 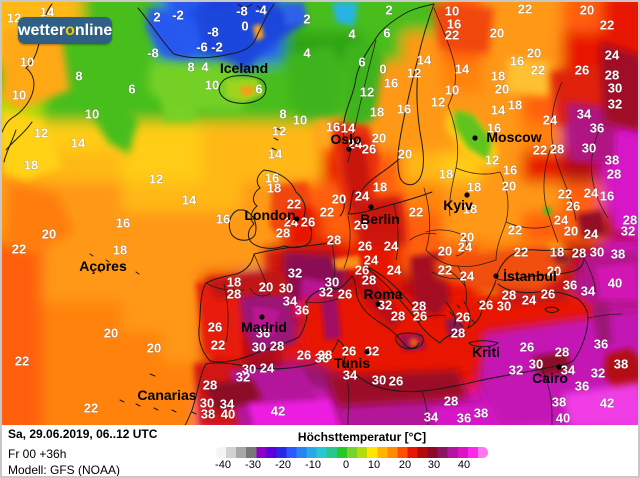 What do you see at coordinates (190, 67) in the screenshot?
I see `svg-text: 8` at bounding box center [190, 67].